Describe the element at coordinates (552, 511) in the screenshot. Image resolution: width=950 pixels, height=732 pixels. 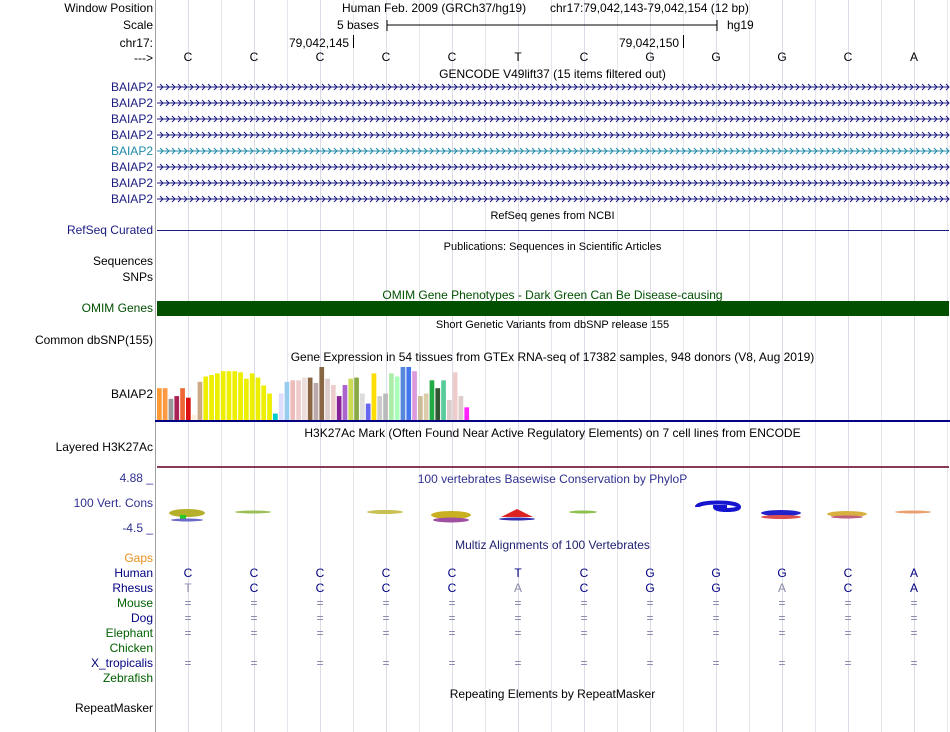
I see `conservation-logo` at that location.